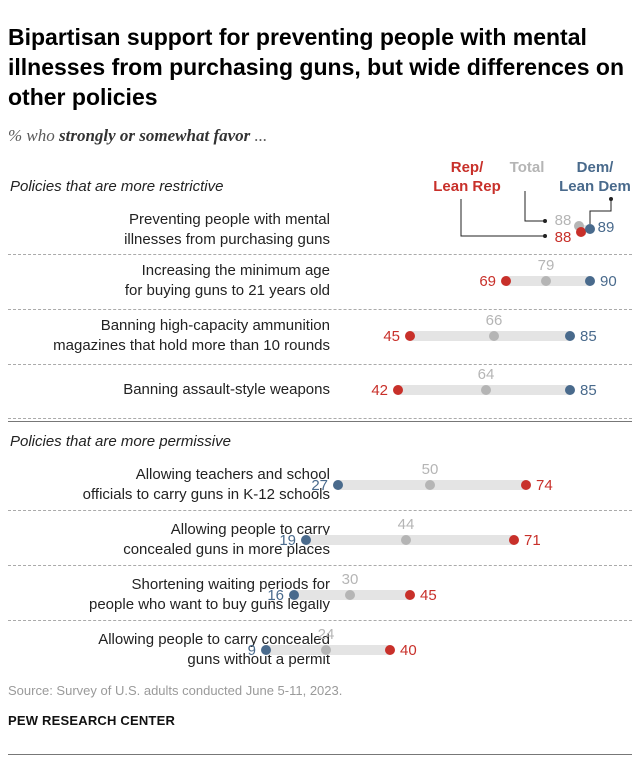  Describe the element at coordinates (120, 441) in the screenshot. I see `section-title: Policies that are more permissive` at that location.